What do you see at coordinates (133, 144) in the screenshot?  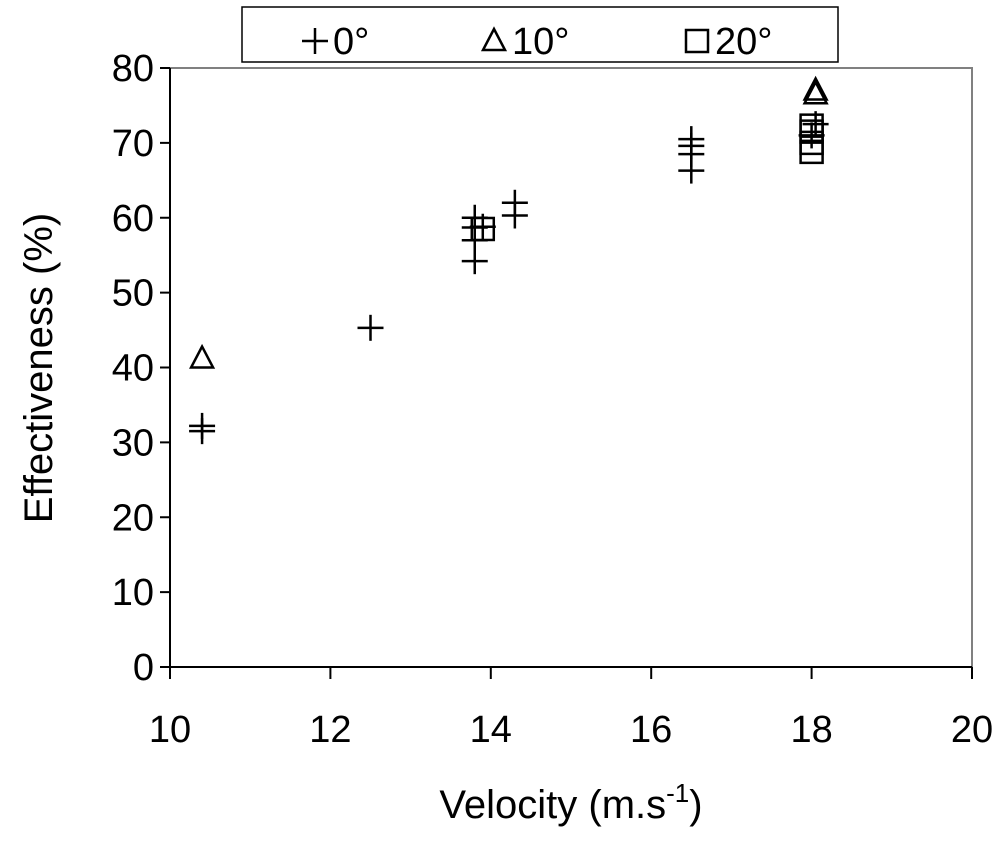 I see `y-tick-label: 70` at bounding box center [133, 144].